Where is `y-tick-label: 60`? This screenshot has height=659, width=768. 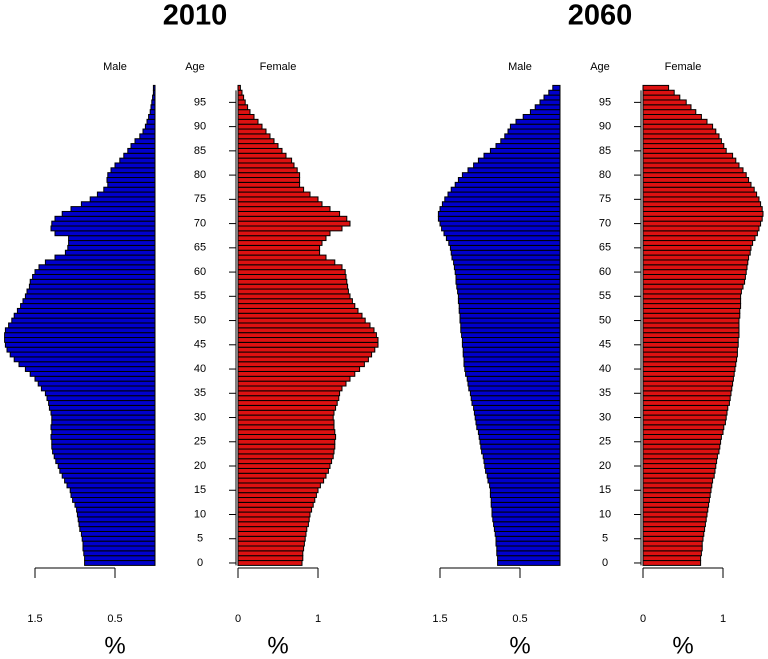
y-tick-label: 60 is located at coordinates (200, 272).